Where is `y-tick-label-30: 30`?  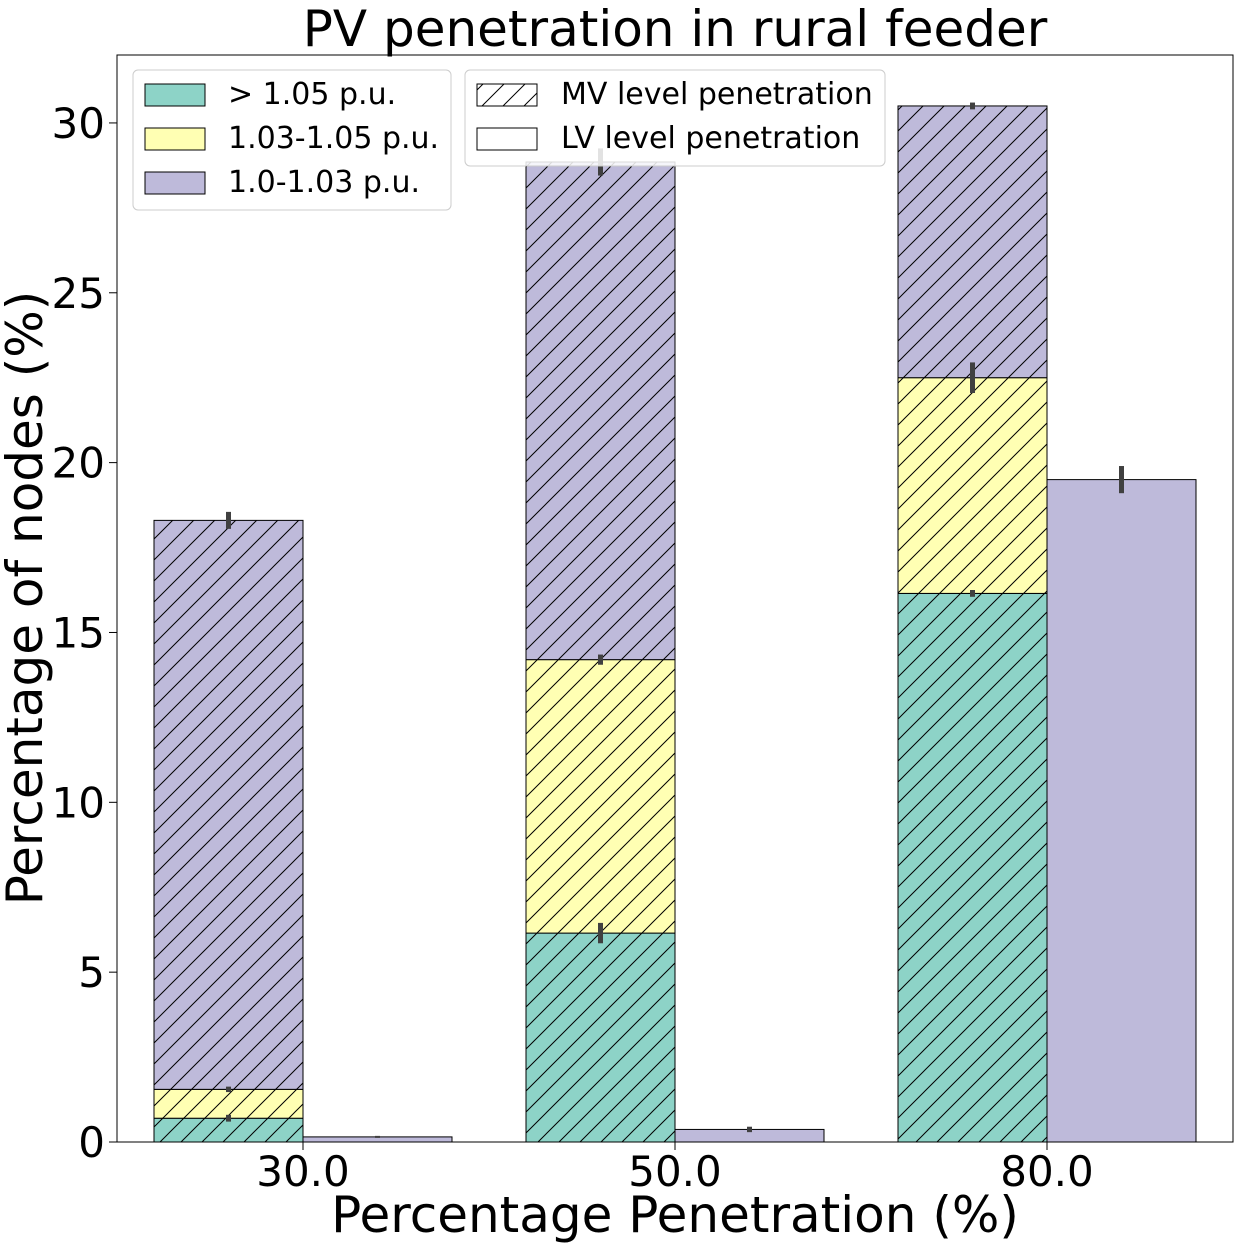 y-tick-label-30: 30 is located at coordinates (78, 123).